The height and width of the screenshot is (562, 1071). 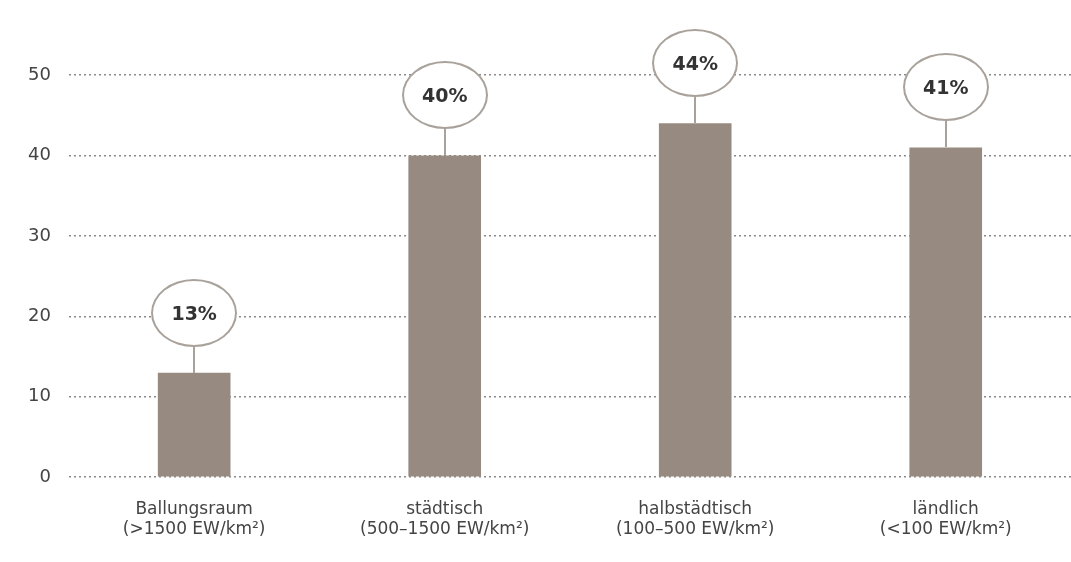 What do you see at coordinates (444, 95) in the screenshot?
I see `data-label: 40%` at bounding box center [444, 95].